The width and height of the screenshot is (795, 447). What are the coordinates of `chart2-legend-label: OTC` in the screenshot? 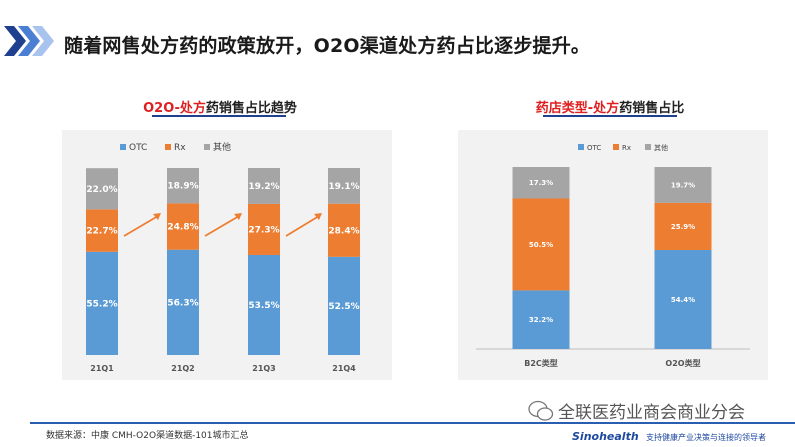 It's located at (594, 148).